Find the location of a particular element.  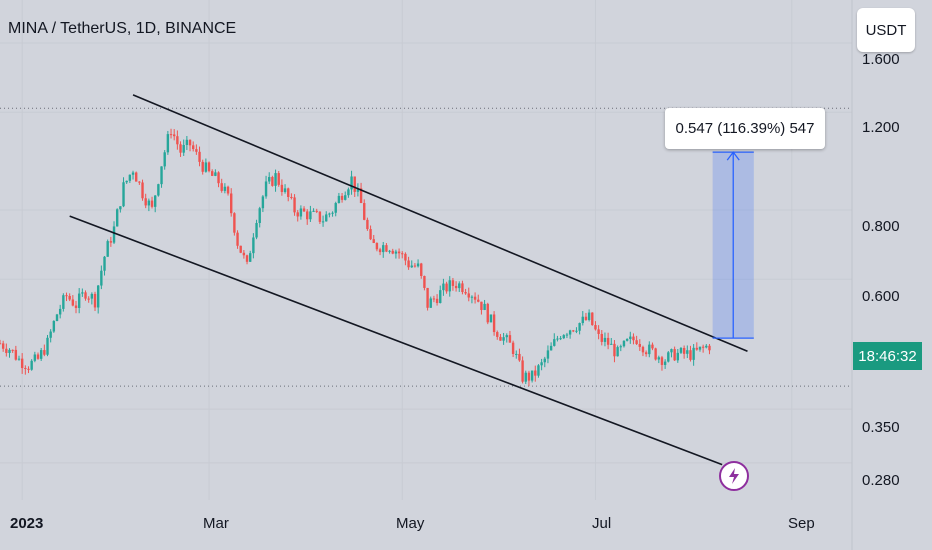

currency-button: USDT is located at coordinates (886, 30).